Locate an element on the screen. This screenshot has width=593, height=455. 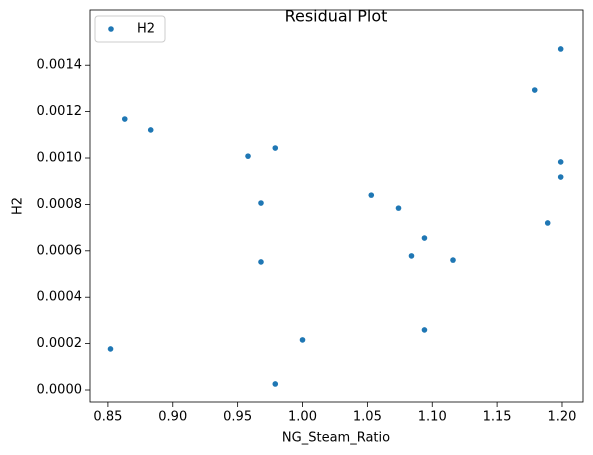
chart-title: Residual Plot is located at coordinates (336, 16).